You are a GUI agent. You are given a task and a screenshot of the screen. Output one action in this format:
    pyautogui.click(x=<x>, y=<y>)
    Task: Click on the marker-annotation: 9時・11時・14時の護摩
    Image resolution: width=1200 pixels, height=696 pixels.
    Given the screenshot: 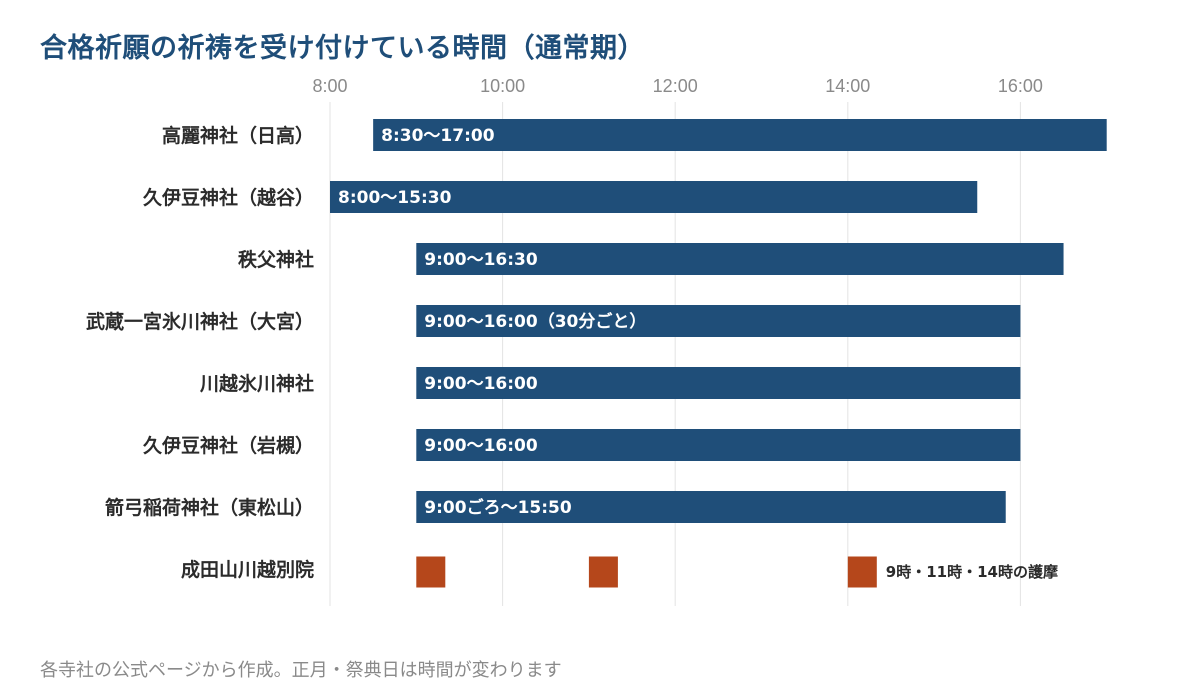 What is the action you would take?
    pyautogui.click(x=972, y=572)
    